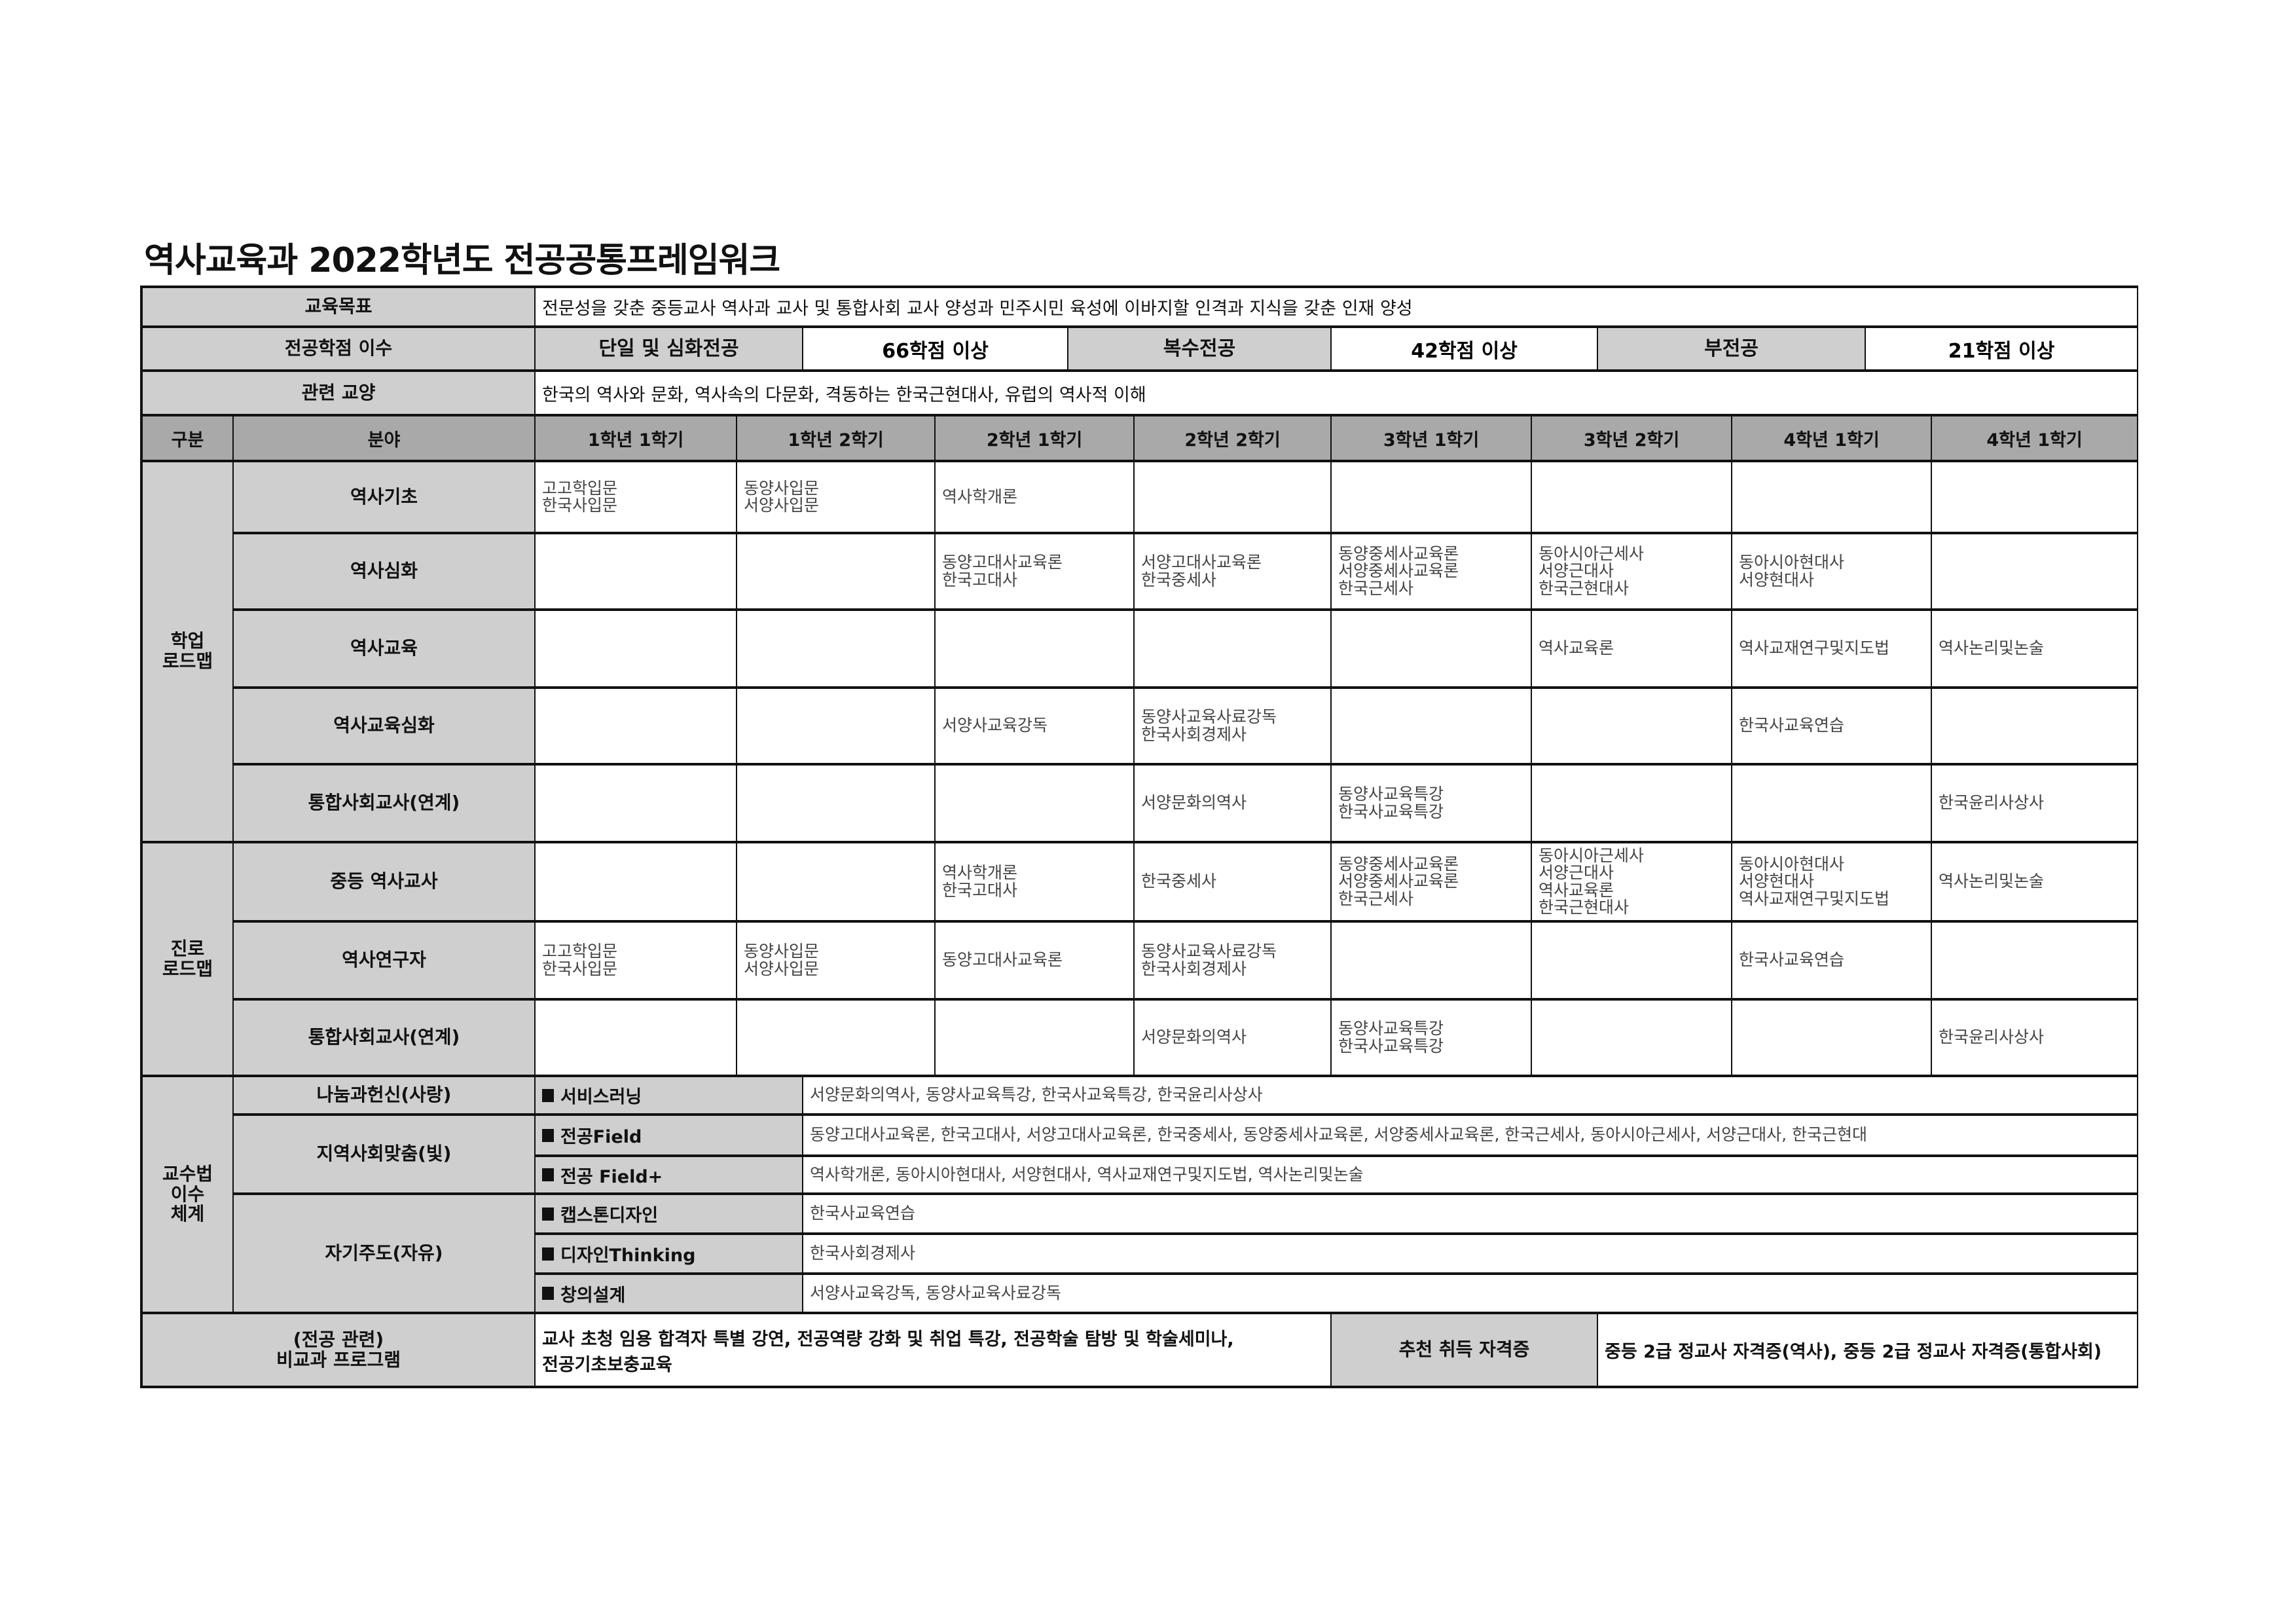 This screenshot has height=1624, width=2296. Describe the element at coordinates (1464, 1350) in the screenshot. I see `certificate-label: 추천 취득 자격증` at that location.